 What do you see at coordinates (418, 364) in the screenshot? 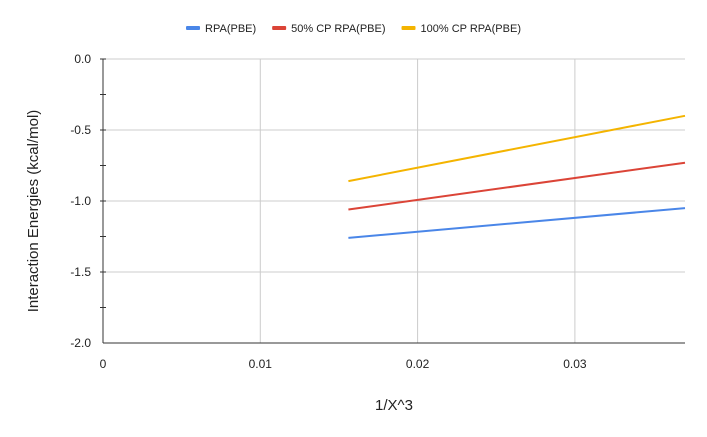
I see `x-tick-label: 0.02` at bounding box center [418, 364].